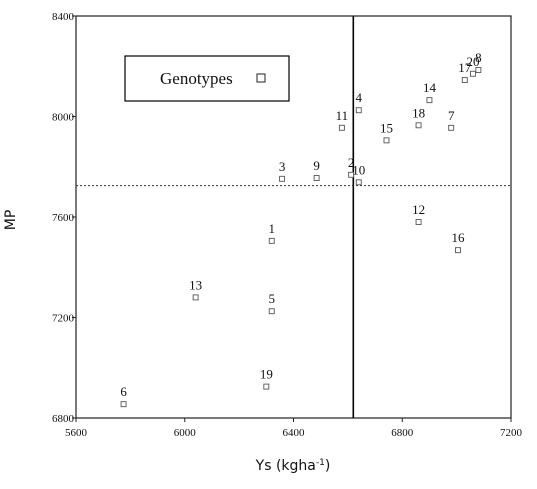  Describe the element at coordinates (272, 298) in the screenshot. I see `point-label: 5` at that location.